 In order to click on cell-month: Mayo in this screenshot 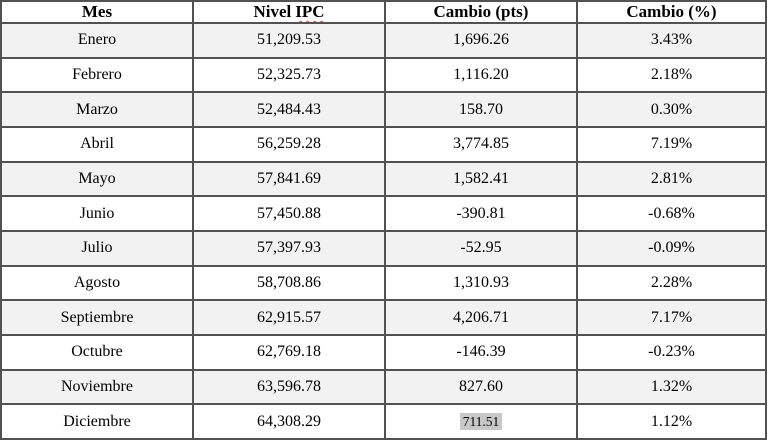, I will do `click(97, 179)`.